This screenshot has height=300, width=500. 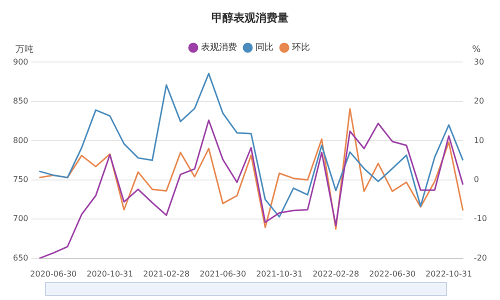 I want to click on legend-label: 环比, so click(x=301, y=48).